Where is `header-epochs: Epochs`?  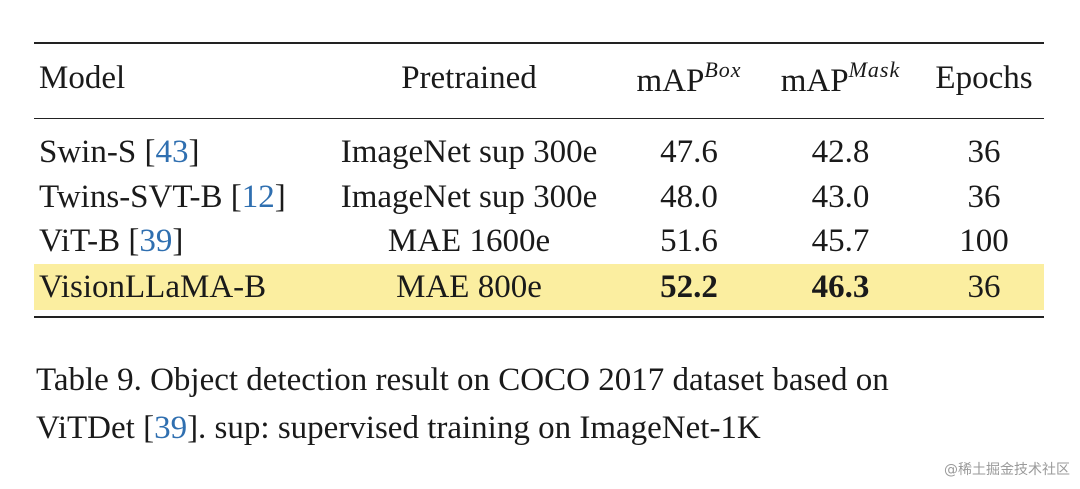 header-epochs: Epochs is located at coordinates (984, 77).